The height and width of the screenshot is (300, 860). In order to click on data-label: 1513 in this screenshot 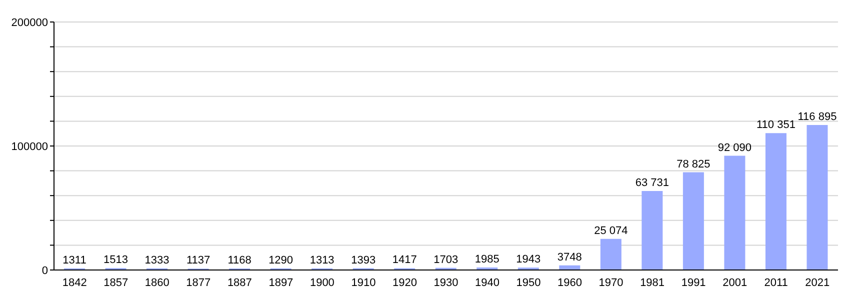, I will do `click(116, 260)`.